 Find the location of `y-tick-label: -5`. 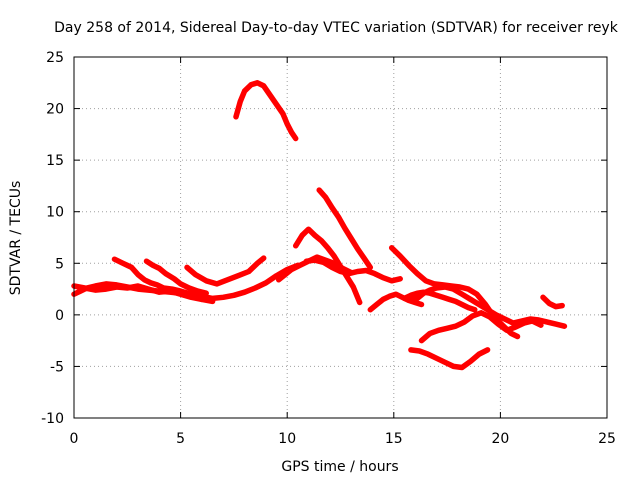

y-tick-label: -5 is located at coordinates (57, 367).